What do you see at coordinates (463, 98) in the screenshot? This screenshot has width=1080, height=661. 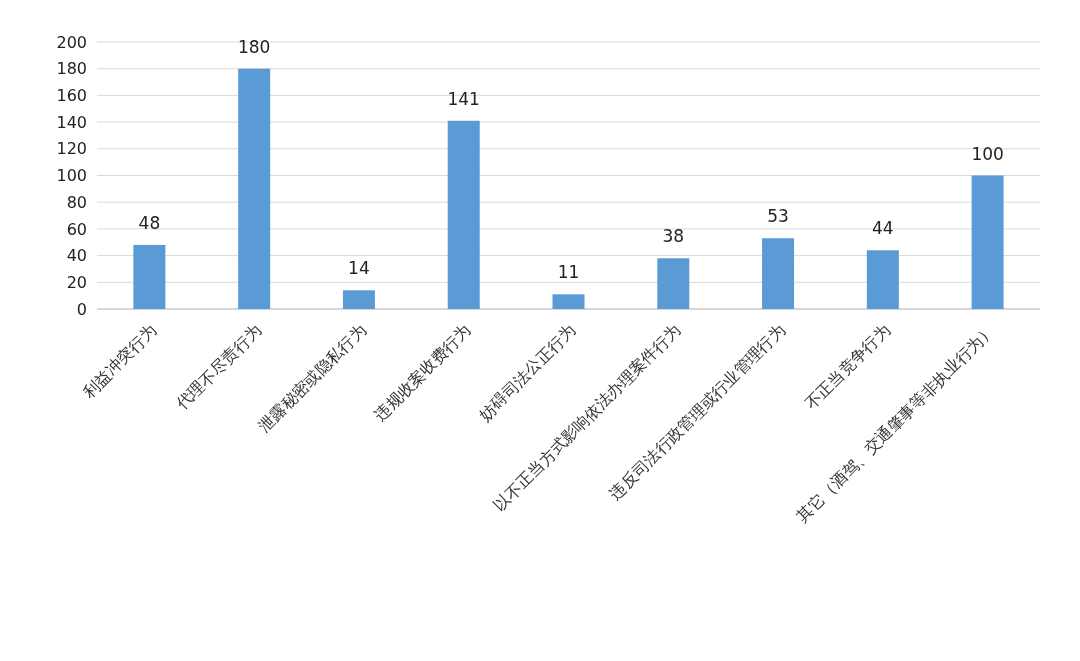 I see `data-label: 141` at bounding box center [463, 98].